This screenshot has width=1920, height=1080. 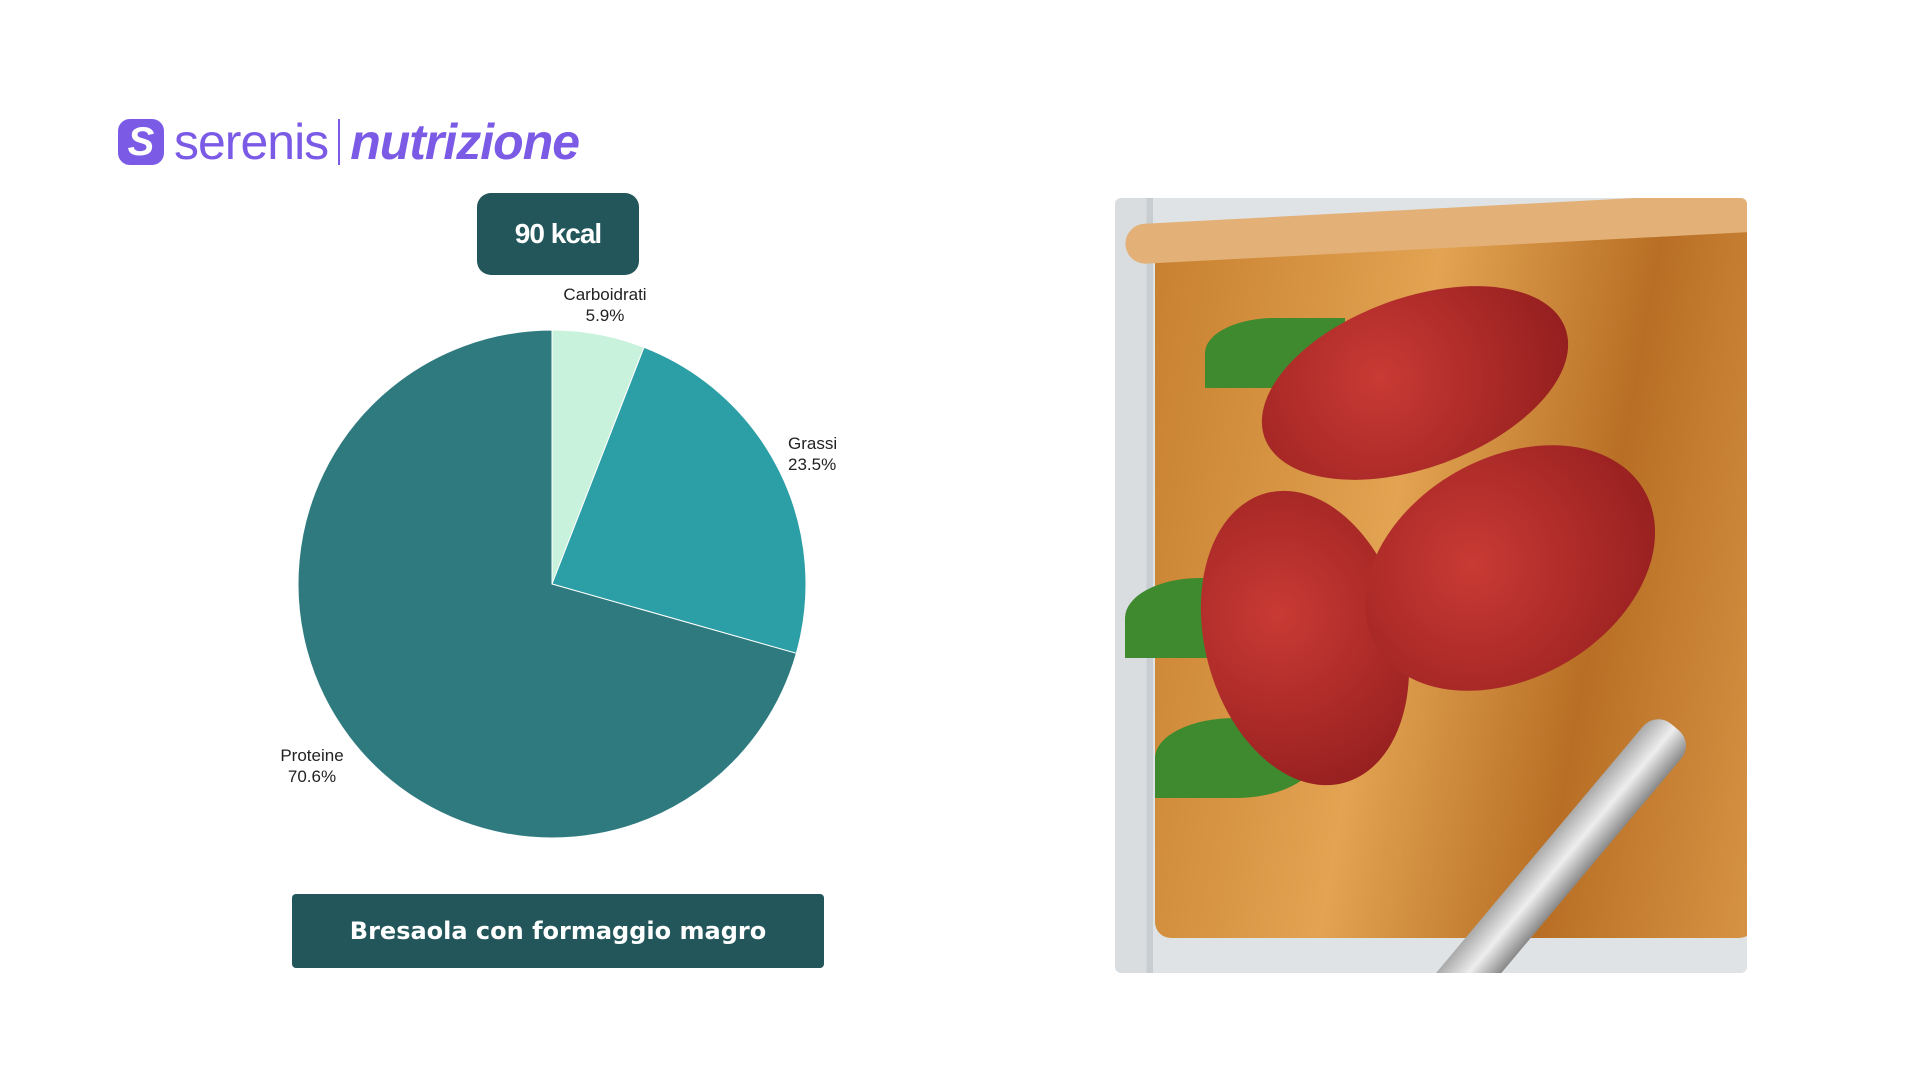 I want to click on dish-name-button: Bresaola con formaggio magro, so click(x=558, y=931).